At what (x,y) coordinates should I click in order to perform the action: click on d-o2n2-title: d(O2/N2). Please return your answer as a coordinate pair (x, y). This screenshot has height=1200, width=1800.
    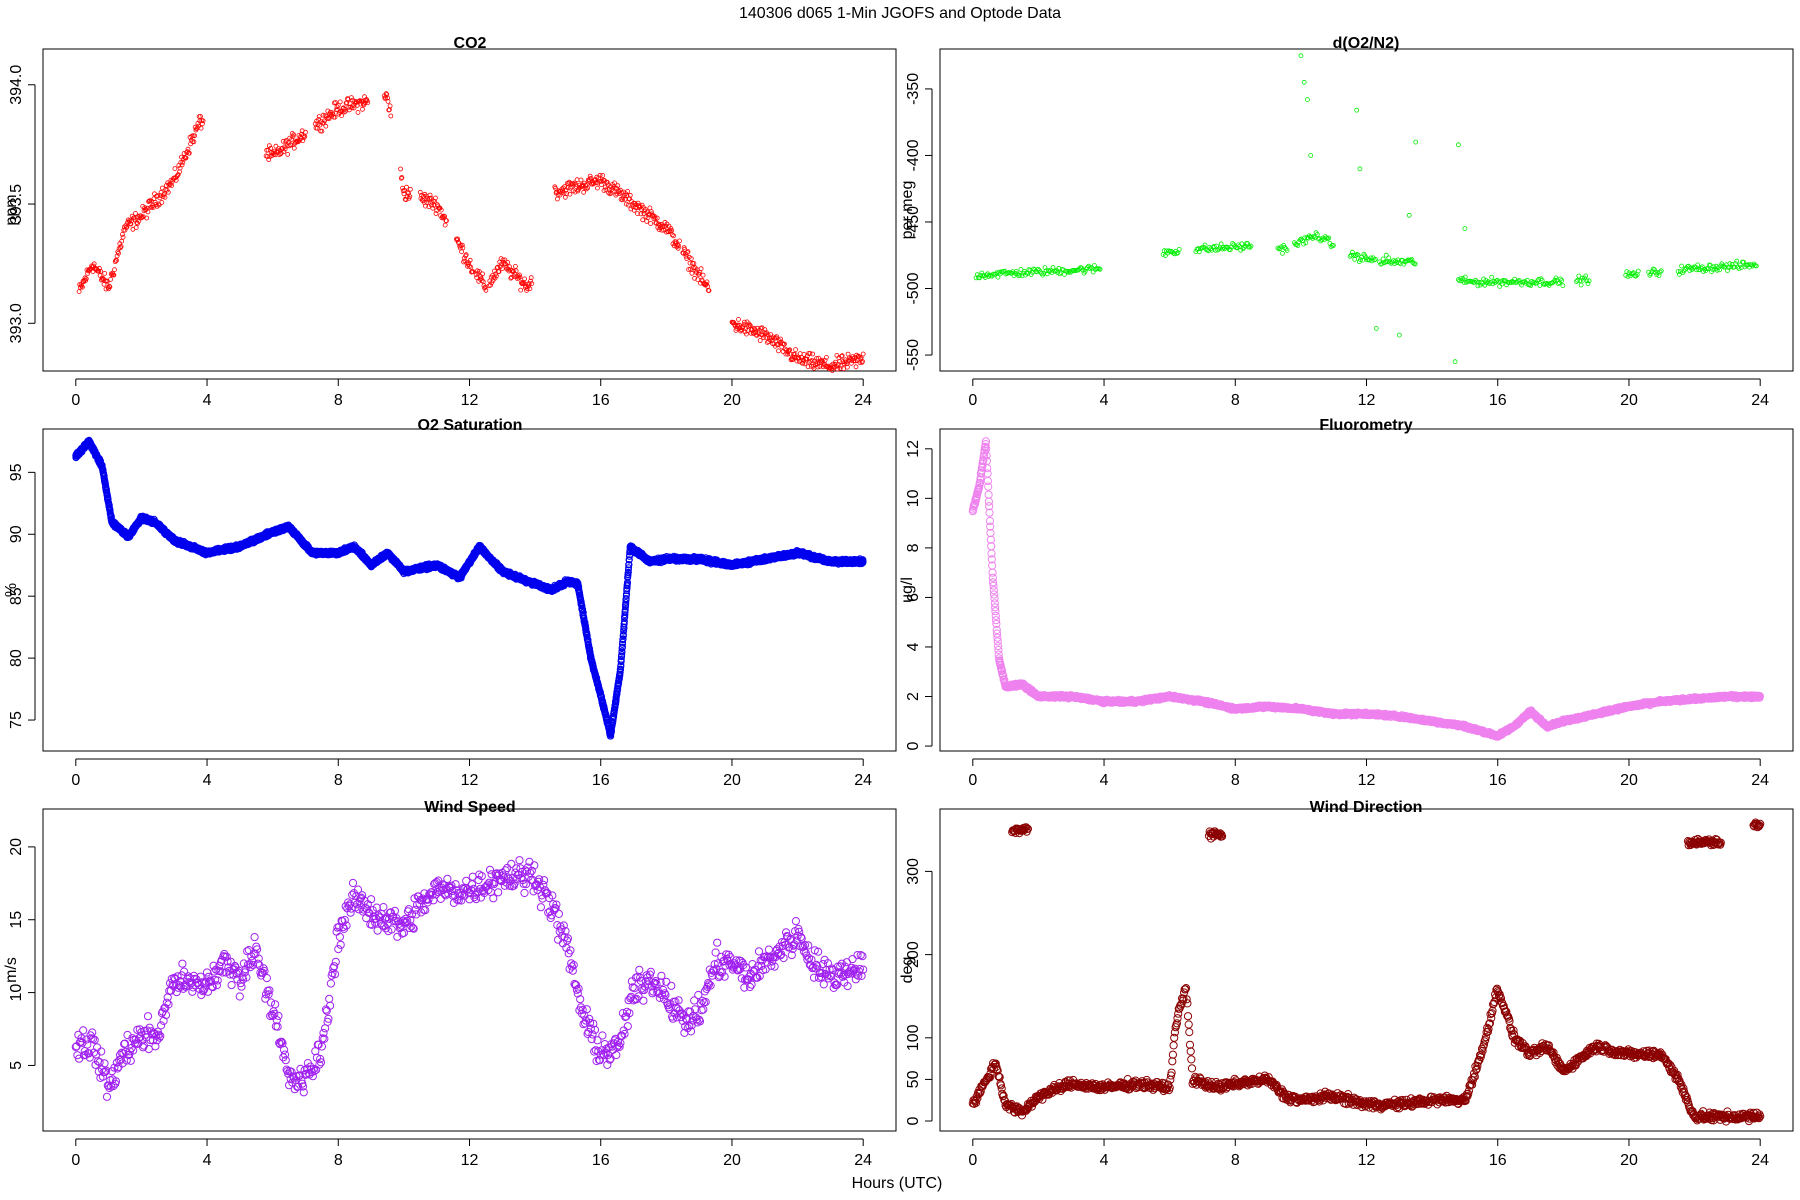
    Looking at the image, I should click on (1366, 43).